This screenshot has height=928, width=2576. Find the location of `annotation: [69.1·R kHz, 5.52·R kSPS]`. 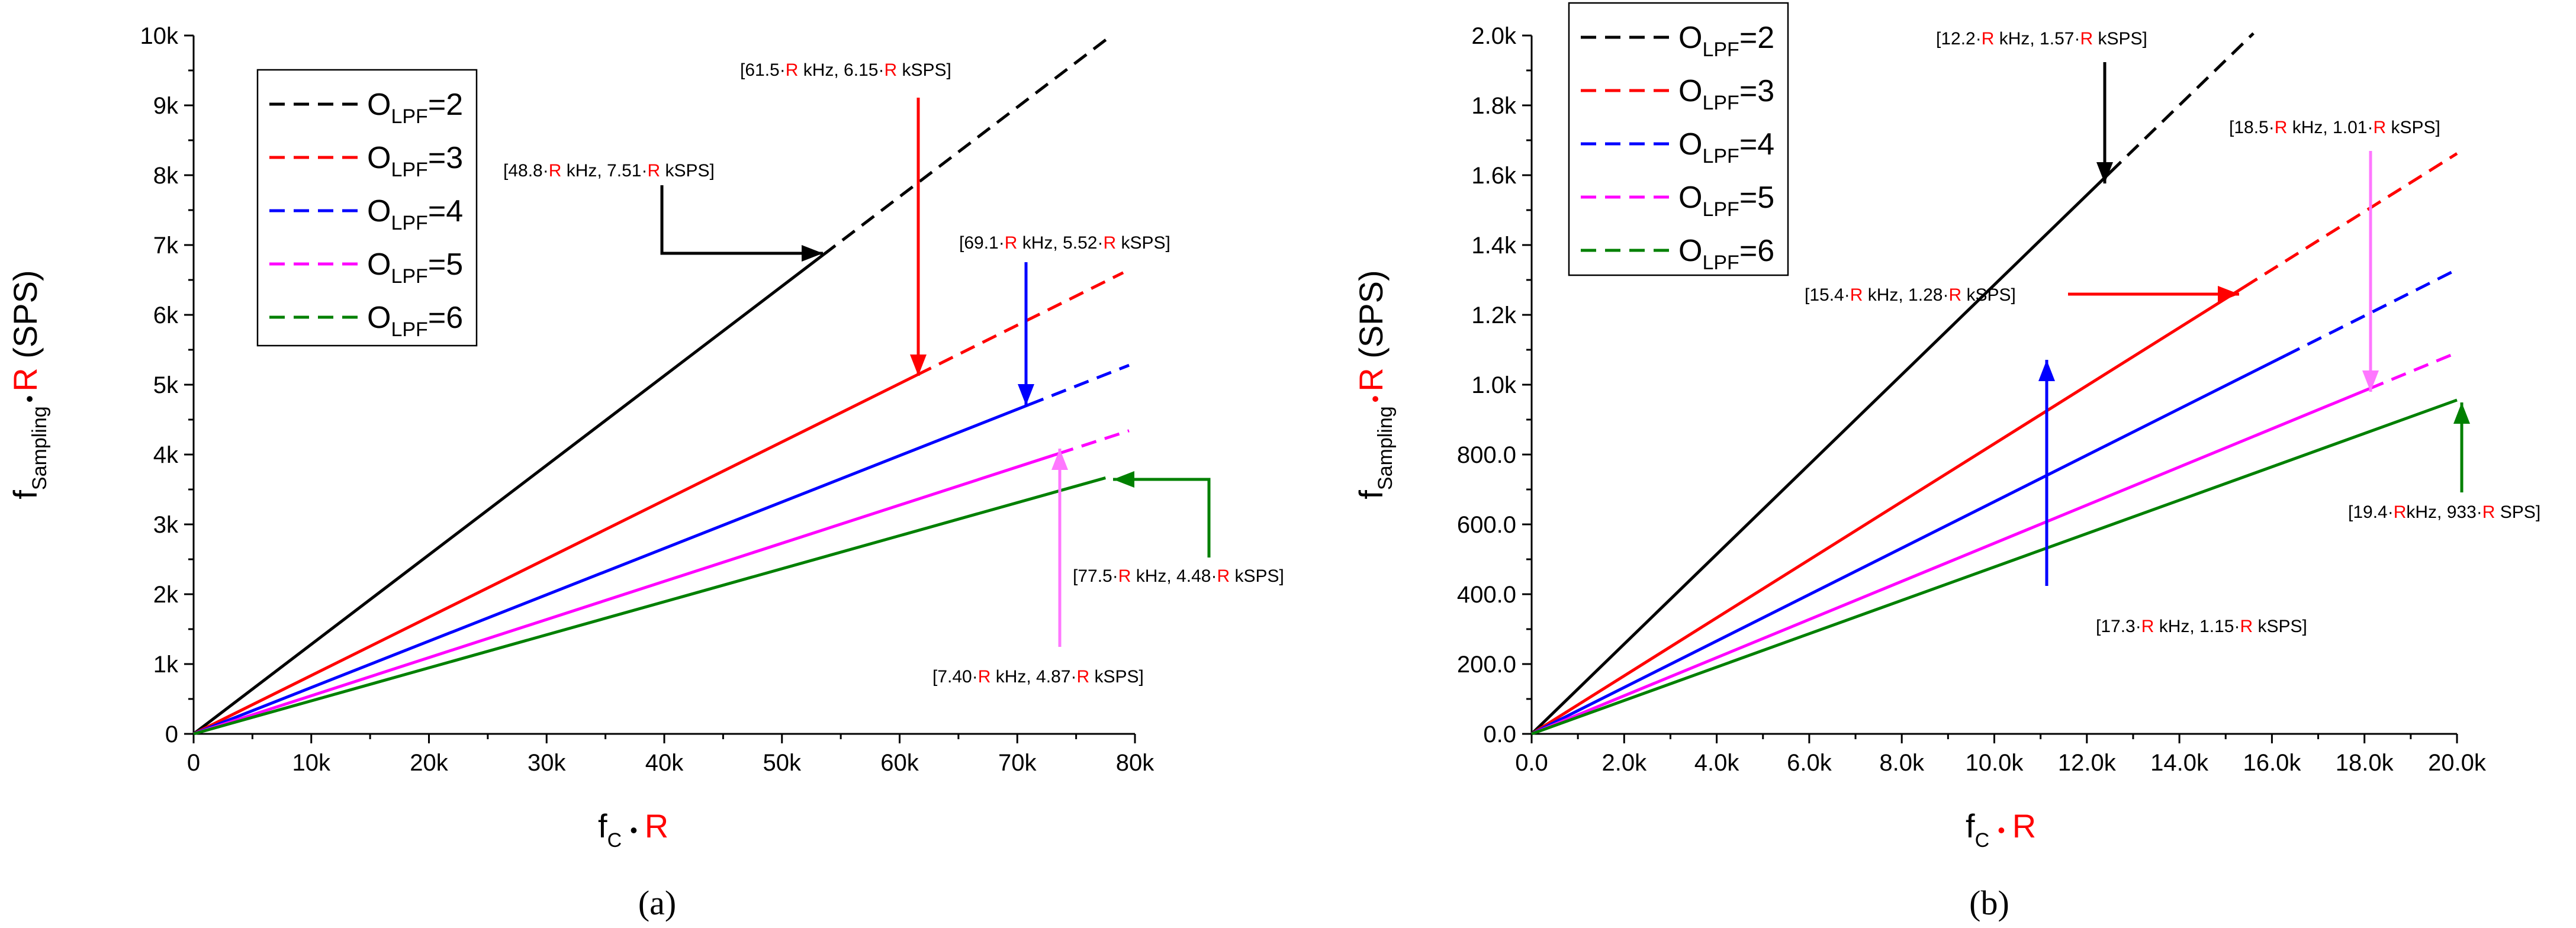

annotation: [69.1·R kHz, 5.52·R kSPS] is located at coordinates (1064, 319).